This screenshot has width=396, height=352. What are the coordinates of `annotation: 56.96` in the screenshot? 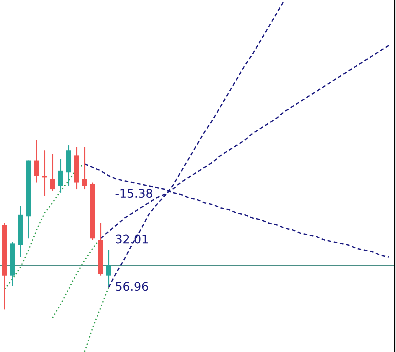 It's located at (132, 287).